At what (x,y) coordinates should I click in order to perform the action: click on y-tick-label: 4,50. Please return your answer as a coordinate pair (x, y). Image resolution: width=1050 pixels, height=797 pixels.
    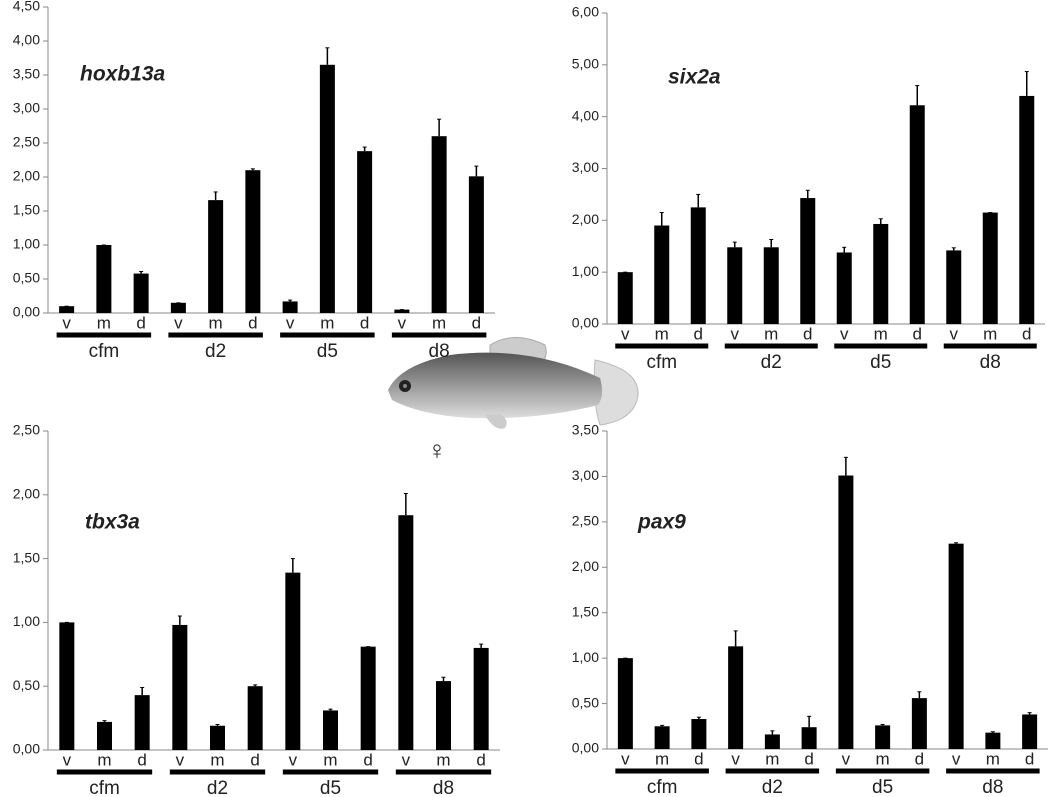
    Looking at the image, I should click on (26, 7).